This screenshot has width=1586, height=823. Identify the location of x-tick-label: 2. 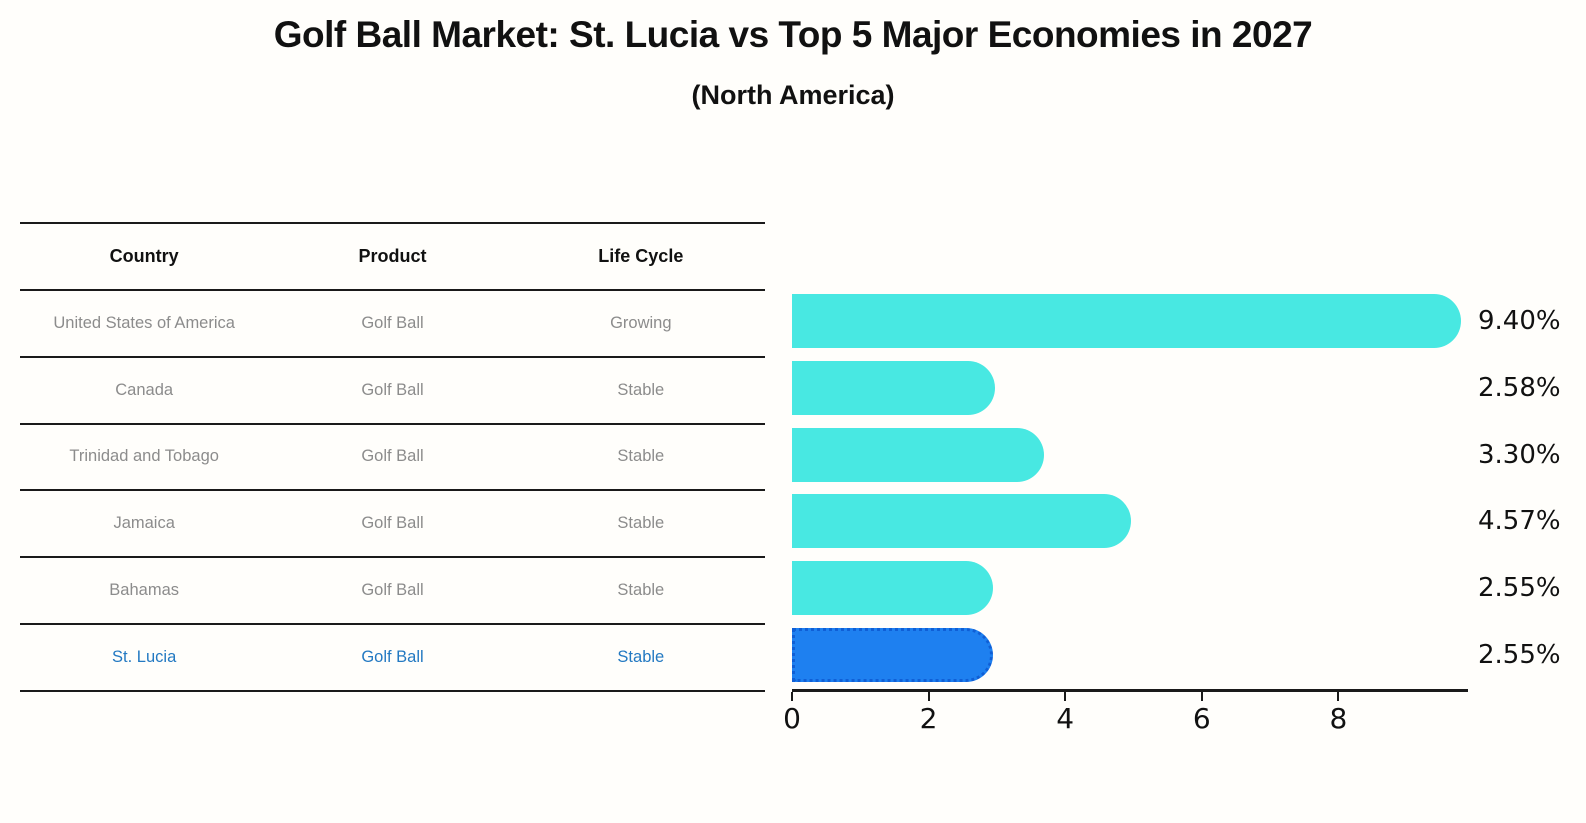
(928, 718).